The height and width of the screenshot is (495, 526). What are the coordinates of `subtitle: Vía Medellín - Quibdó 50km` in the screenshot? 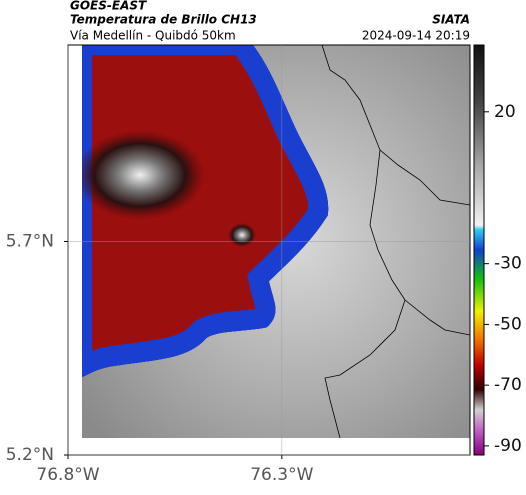 It's located at (153, 36).